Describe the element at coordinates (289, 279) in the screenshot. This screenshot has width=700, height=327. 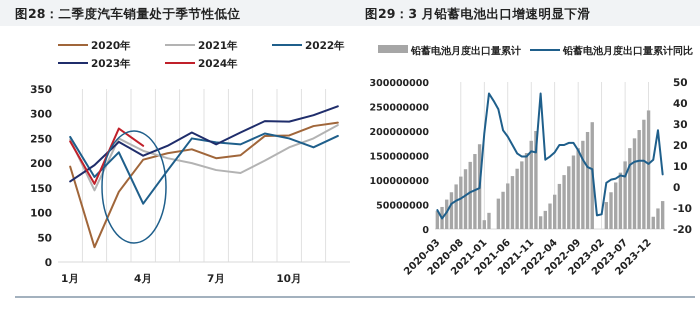
I see `x-tick-label: 10月` at that location.